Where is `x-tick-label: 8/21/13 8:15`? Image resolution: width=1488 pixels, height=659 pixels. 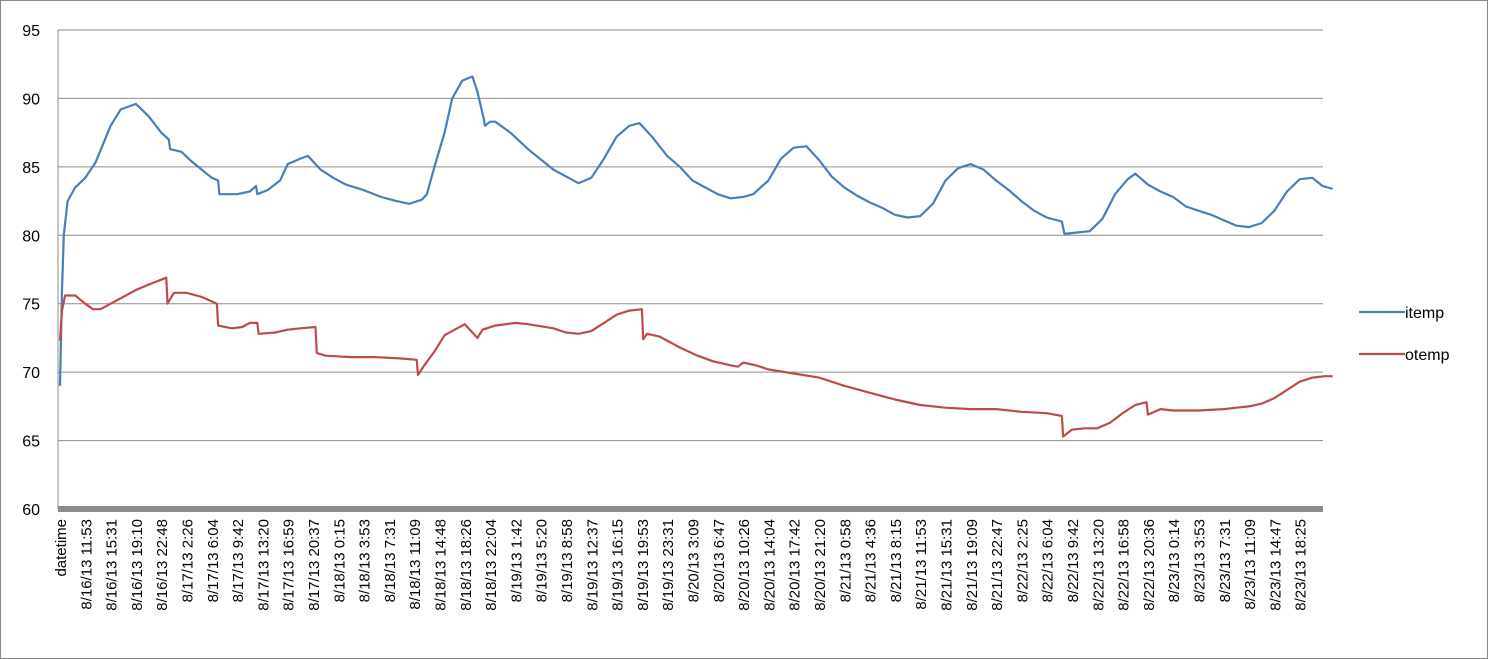
x-tick-label: 8/21/13 8:15 is located at coordinates (896, 560).